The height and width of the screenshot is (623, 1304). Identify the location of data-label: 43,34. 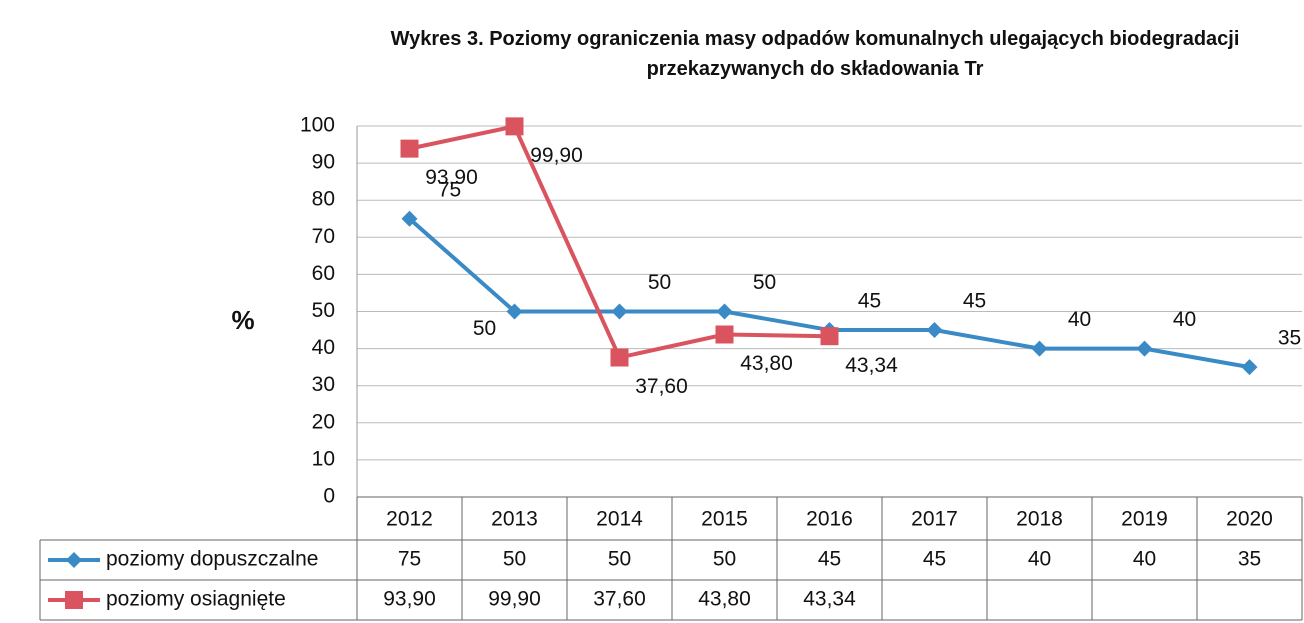
(871, 365).